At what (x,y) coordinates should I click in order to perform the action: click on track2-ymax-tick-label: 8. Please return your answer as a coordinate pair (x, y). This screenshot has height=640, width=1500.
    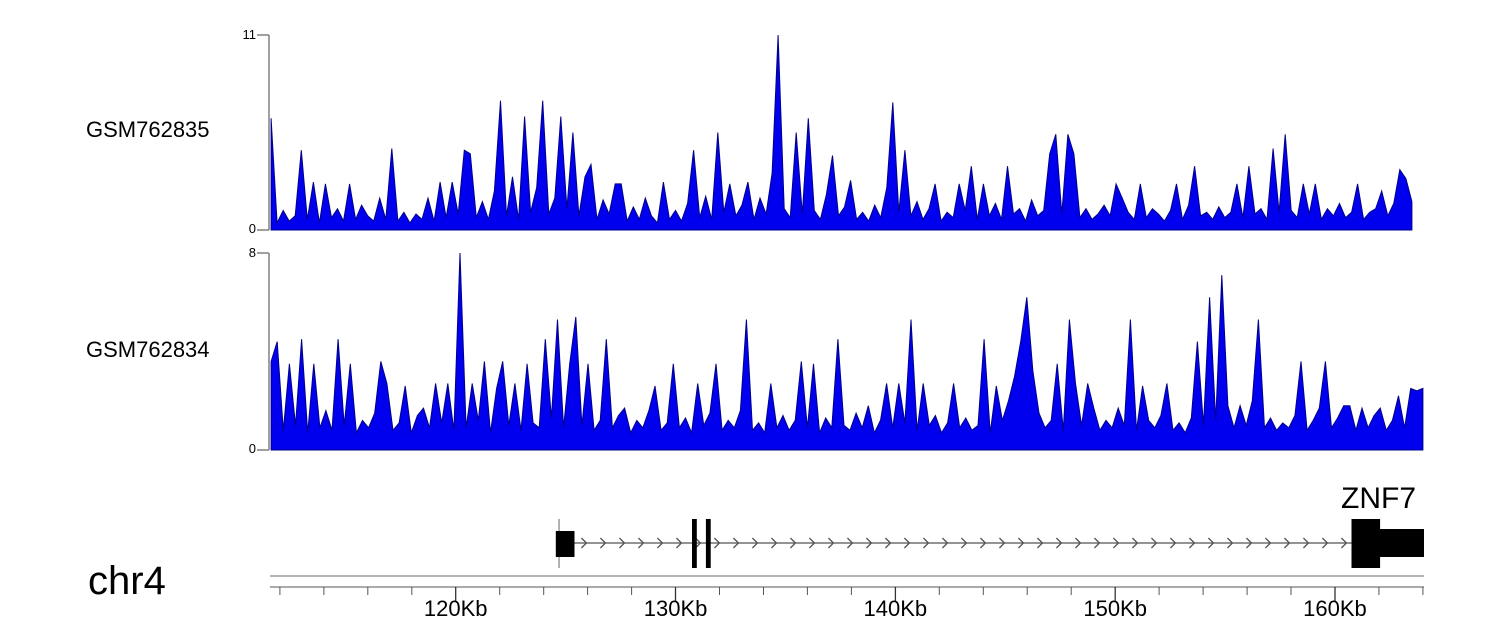
    Looking at the image, I should click on (252, 252).